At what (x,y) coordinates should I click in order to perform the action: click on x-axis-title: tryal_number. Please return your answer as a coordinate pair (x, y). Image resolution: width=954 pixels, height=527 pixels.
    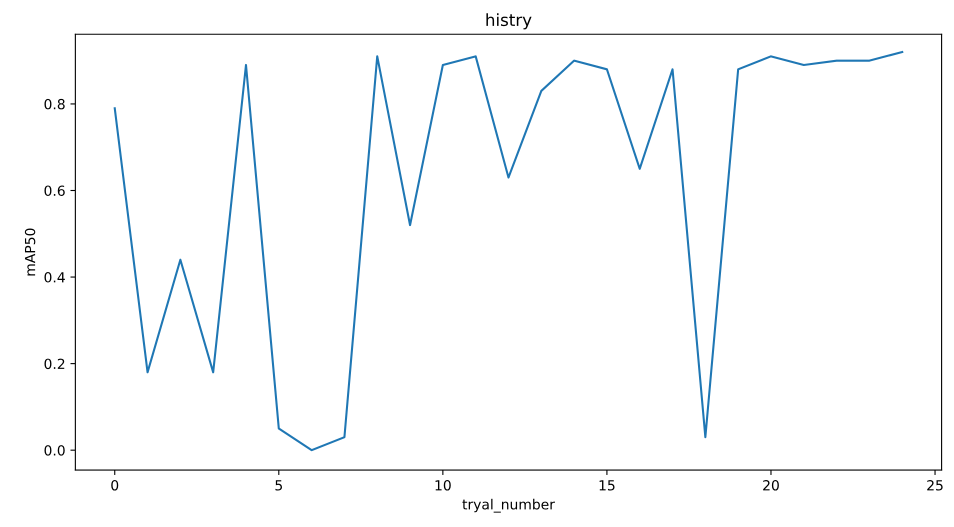
    Looking at the image, I should click on (508, 505).